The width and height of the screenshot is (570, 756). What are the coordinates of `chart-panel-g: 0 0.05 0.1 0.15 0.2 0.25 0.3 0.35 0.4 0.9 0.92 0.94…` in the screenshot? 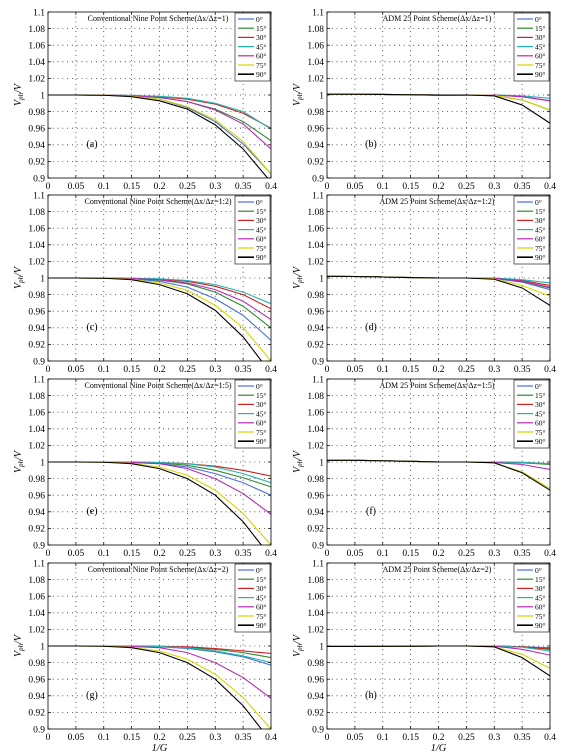 It's located at (145, 656).